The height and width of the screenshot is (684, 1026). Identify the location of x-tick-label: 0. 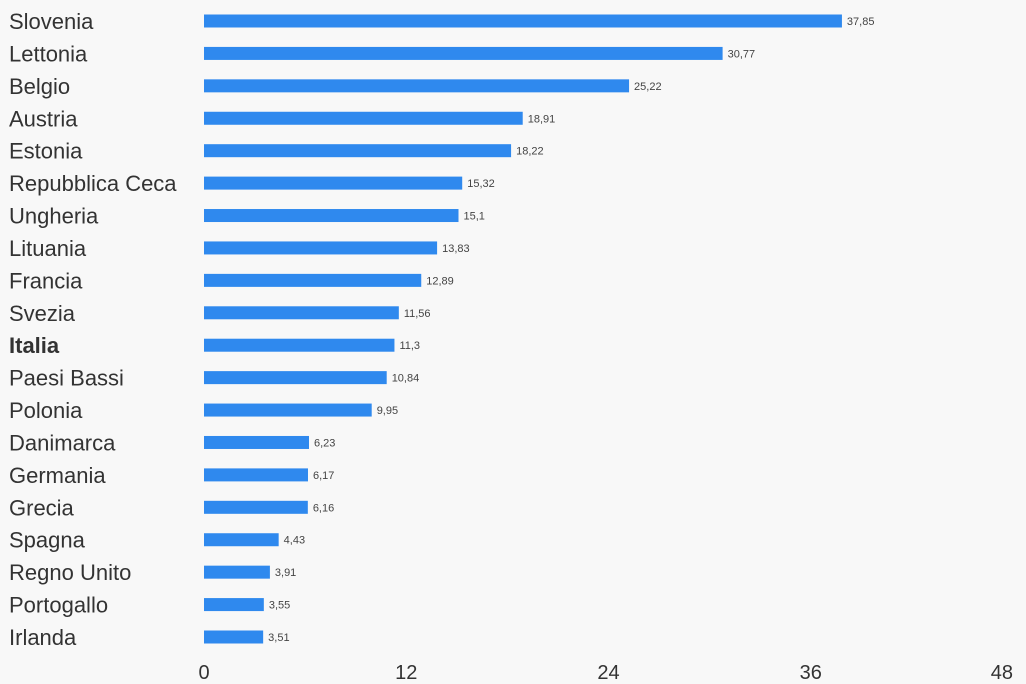
(203, 673).